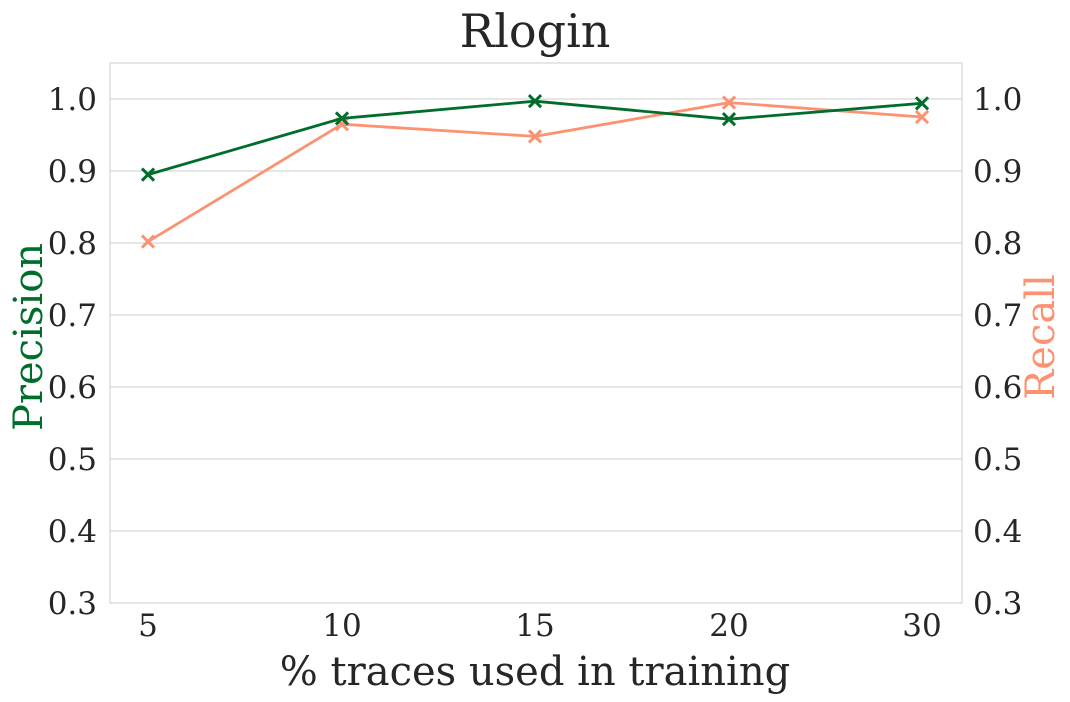 This screenshot has width=1070, height=702. I want to click on y-tick-right-2: 0.5, so click(997, 460).